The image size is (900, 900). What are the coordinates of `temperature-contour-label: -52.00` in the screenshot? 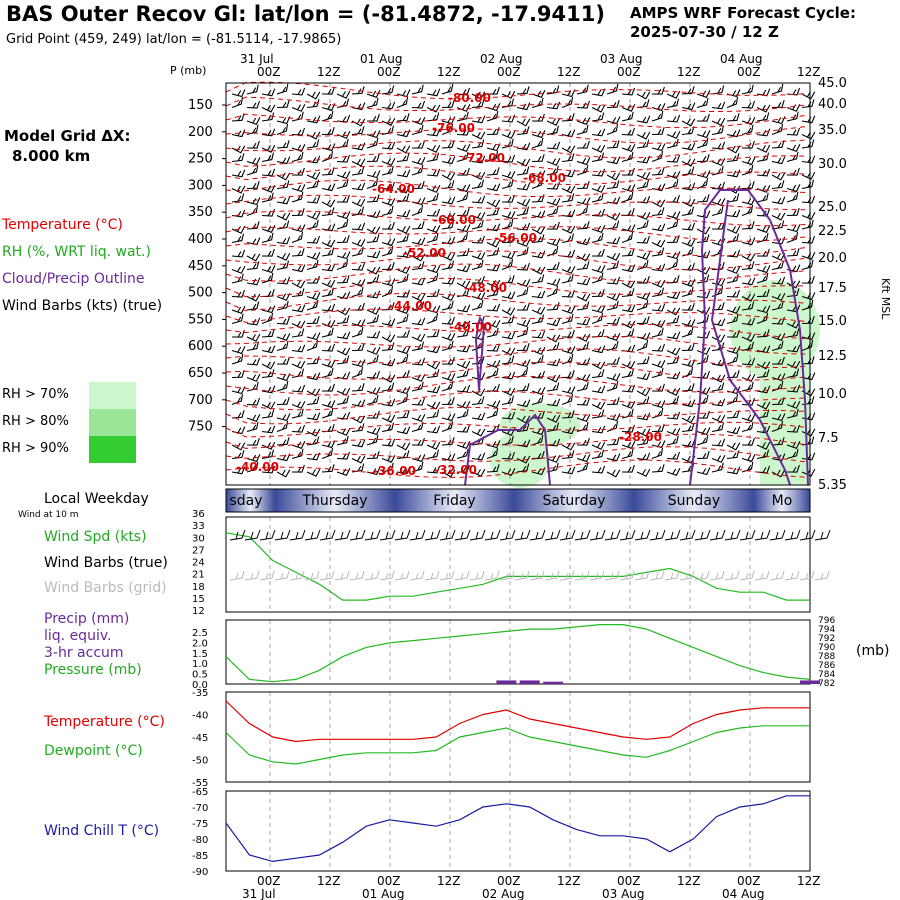 It's located at (424, 253).